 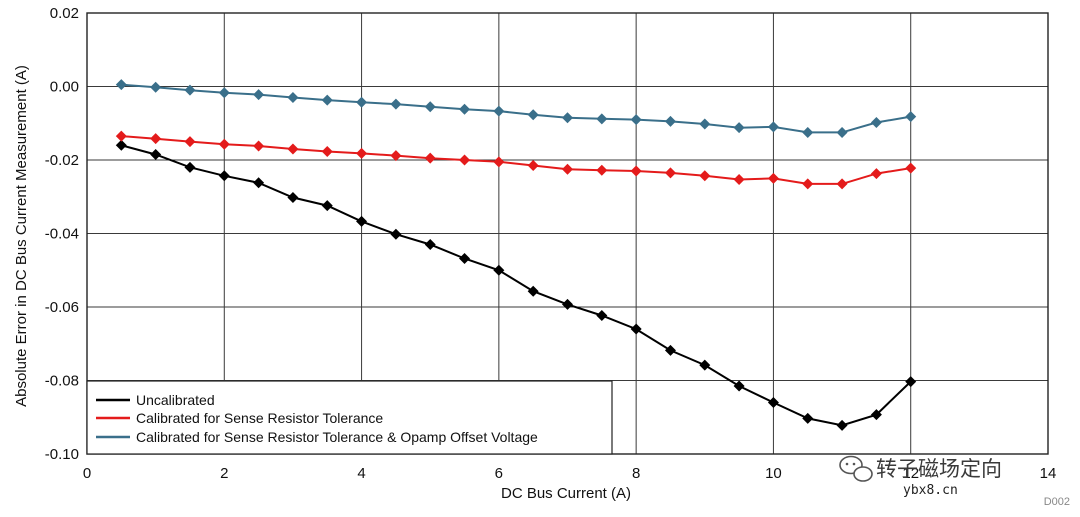 I want to click on x-tick-label: 2, so click(x=224, y=473).